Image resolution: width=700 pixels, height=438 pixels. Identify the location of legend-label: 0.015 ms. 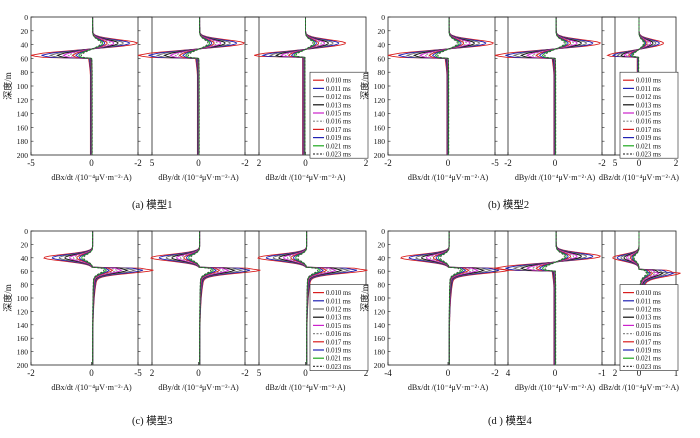
(338, 326).